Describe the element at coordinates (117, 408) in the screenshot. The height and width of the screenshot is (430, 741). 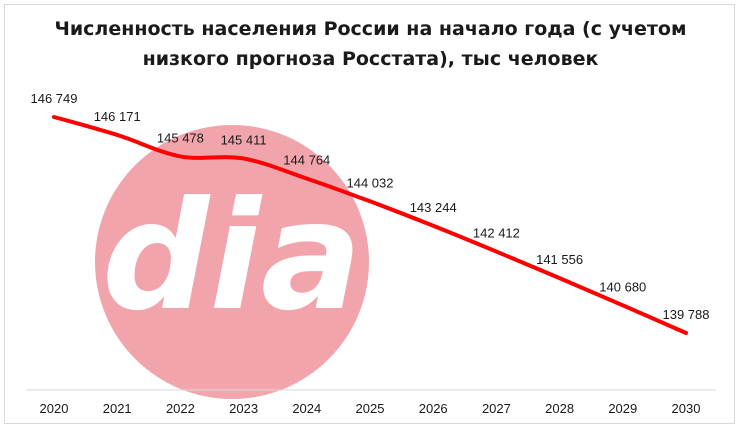
I see `x-tick-label: 2021` at that location.